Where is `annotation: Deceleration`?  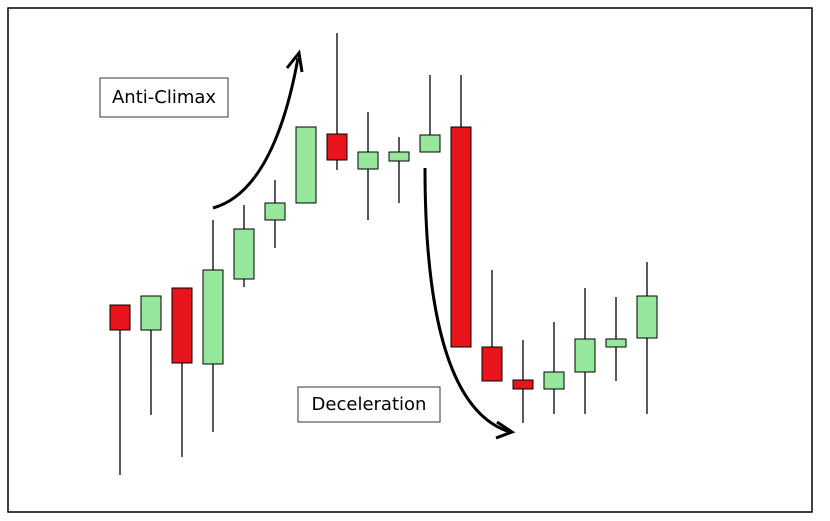 annotation: Deceleration is located at coordinates (369, 404).